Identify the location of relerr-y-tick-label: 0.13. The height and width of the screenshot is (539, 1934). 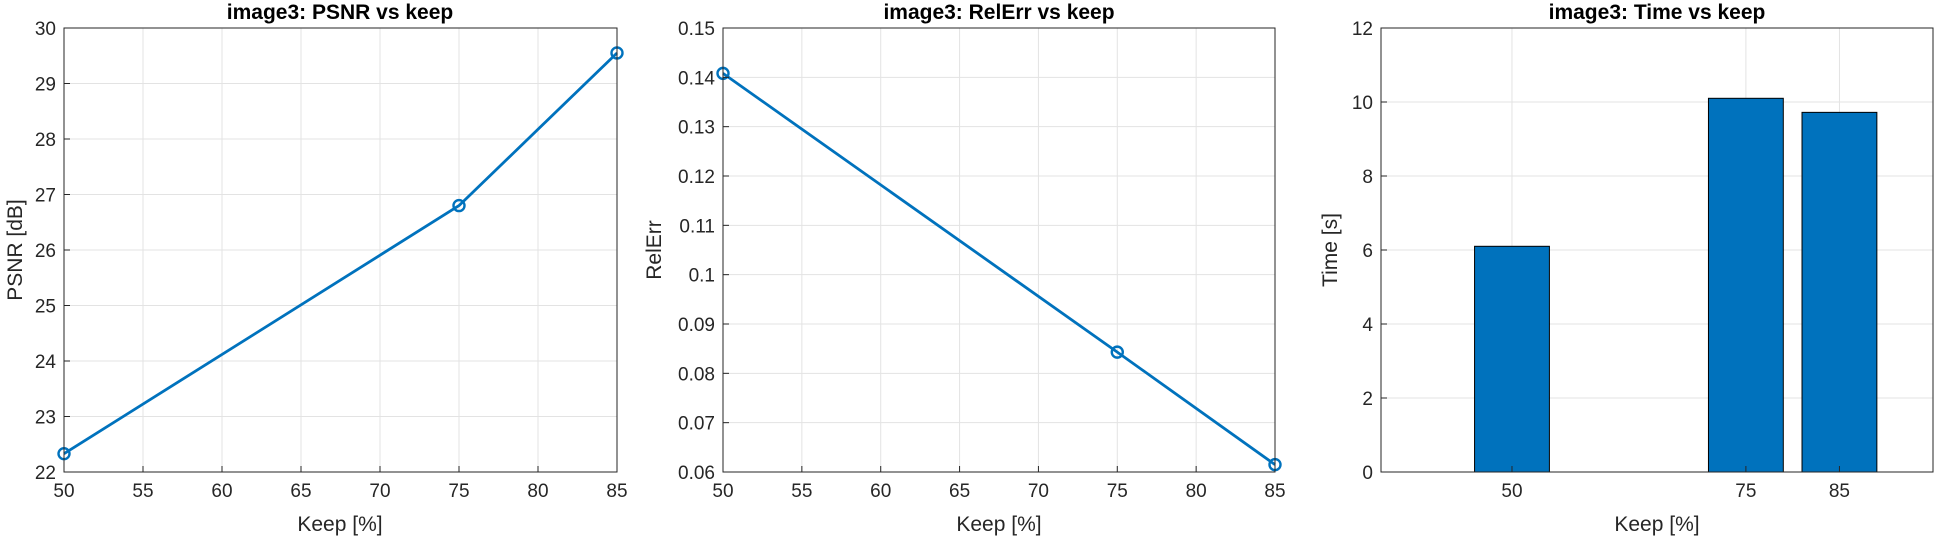
(696, 128).